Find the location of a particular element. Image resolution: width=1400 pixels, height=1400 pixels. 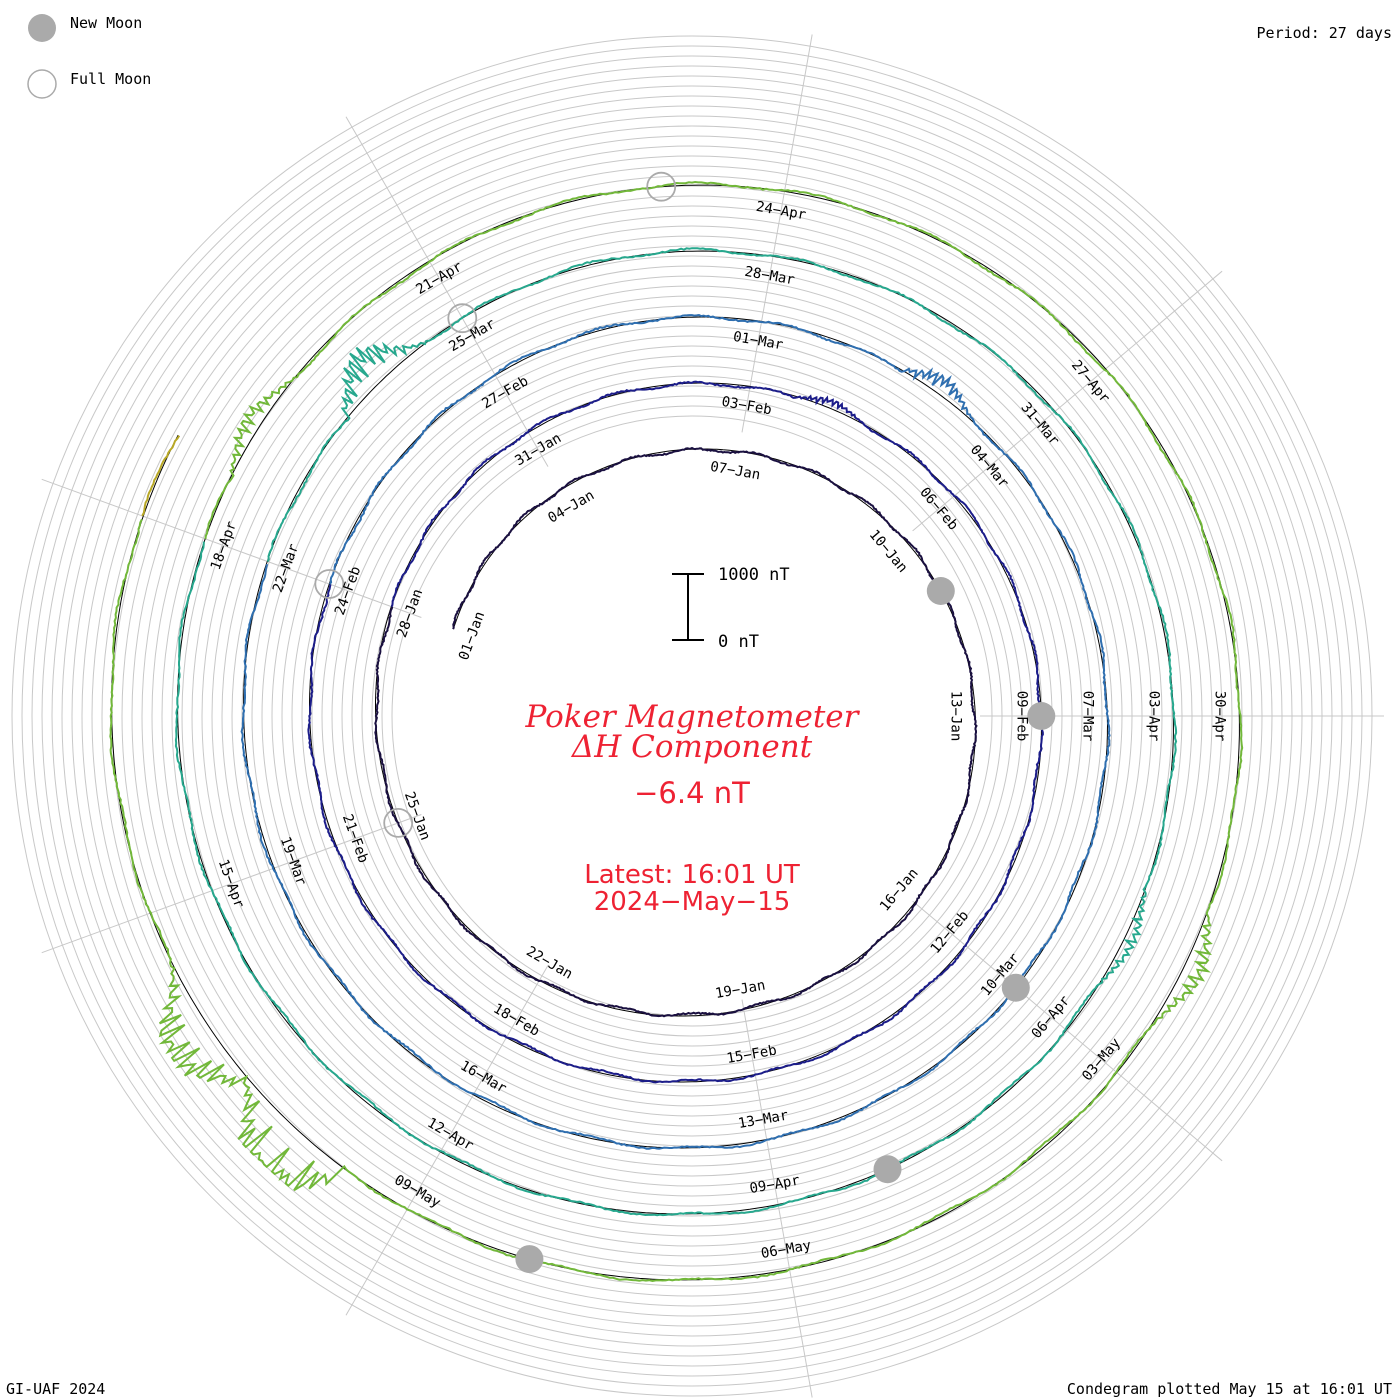

date-tick-label: 07−Jan is located at coordinates (735, 471).